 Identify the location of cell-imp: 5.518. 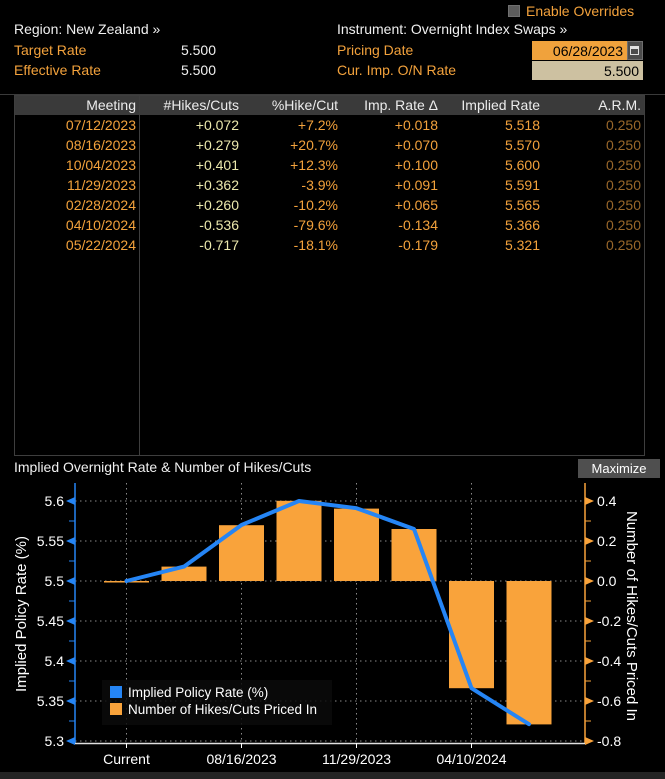
(522, 125).